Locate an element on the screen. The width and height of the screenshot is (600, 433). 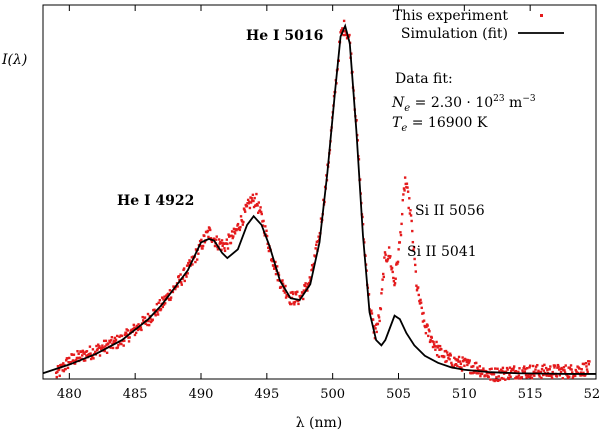
x-tick-label: 510 is located at coordinates (464, 394).